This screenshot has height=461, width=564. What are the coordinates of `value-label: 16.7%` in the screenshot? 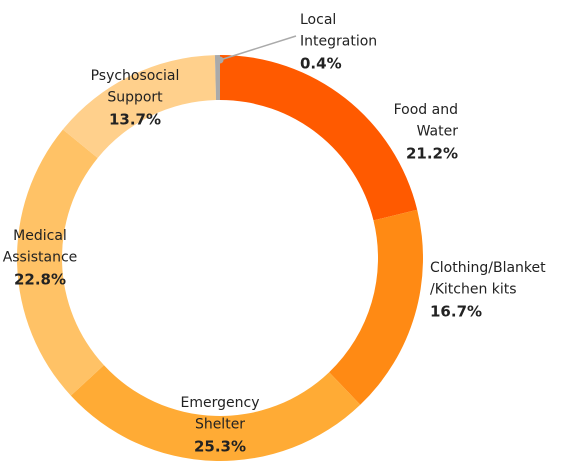 It's located at (456, 312).